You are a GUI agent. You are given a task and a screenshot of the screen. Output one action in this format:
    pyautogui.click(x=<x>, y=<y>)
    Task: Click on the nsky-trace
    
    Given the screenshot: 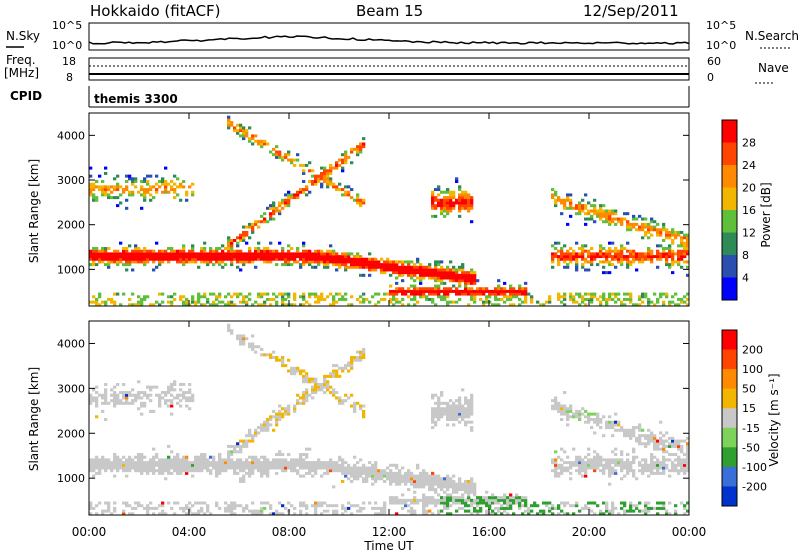 What is the action you would take?
    pyautogui.click(x=389, y=40)
    